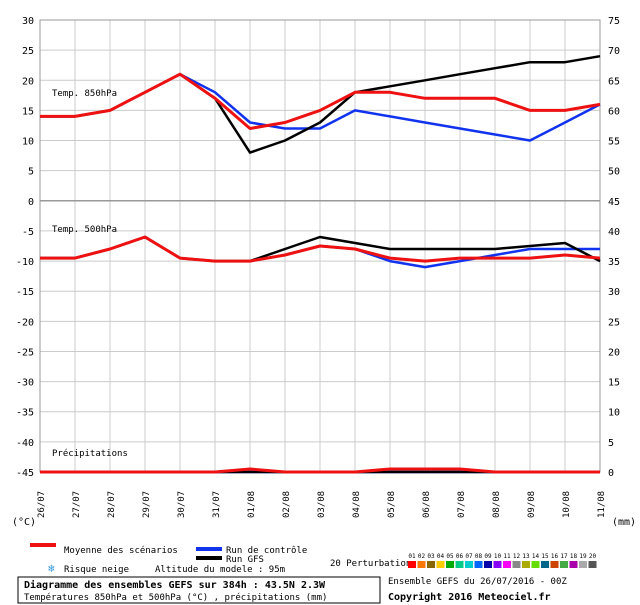 This screenshot has width=640, height=605. I want to click on y-right-tick-label: 50, so click(614, 172).